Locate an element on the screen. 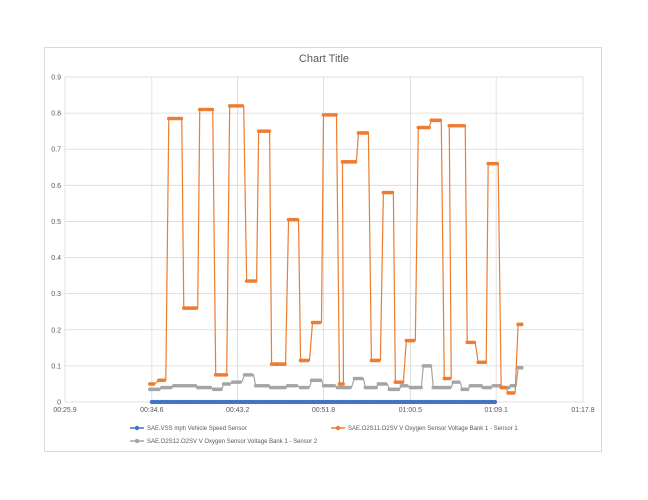  x-tick-label: 00:25.9 is located at coordinates (64, 410).